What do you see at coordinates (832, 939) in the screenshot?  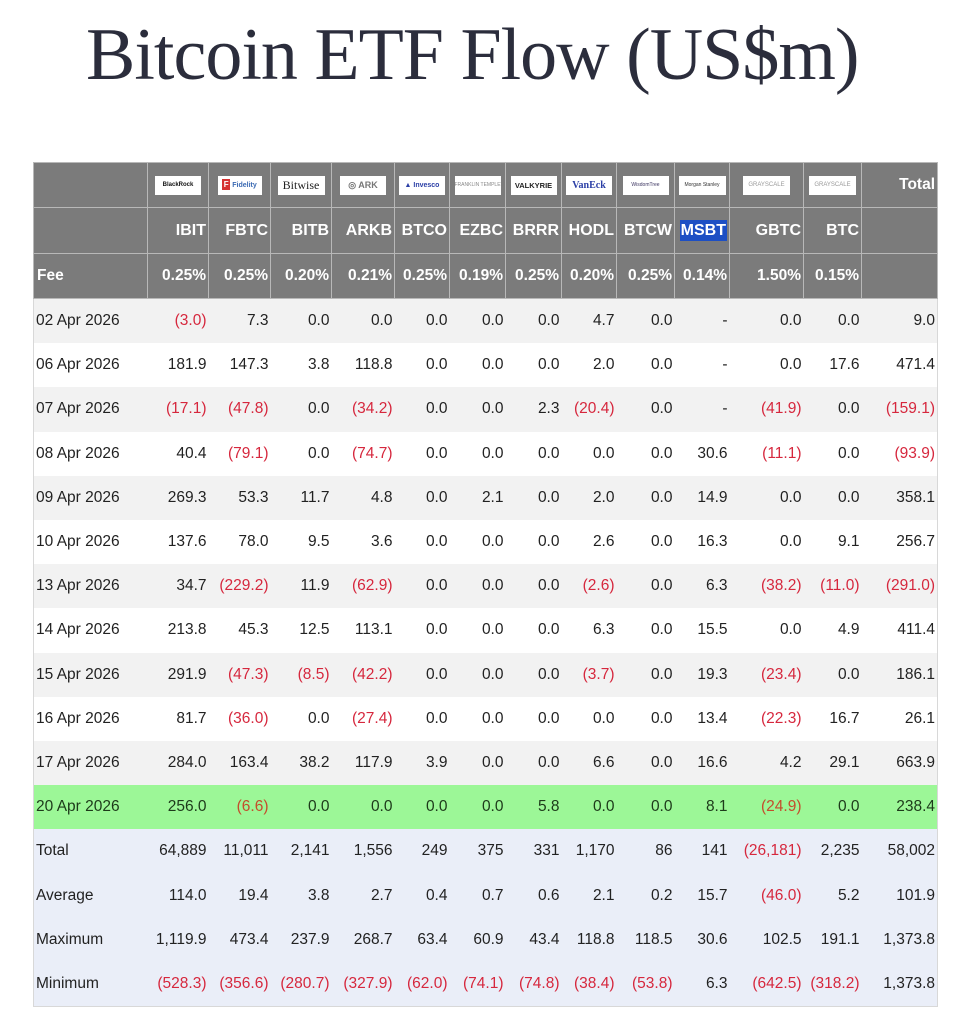 I see `summary-btc: 191.1` at bounding box center [832, 939].